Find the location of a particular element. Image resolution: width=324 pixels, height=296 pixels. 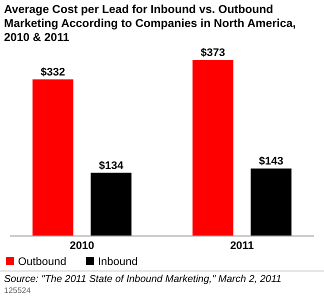

legend-label: Inbound is located at coordinates (118, 262).